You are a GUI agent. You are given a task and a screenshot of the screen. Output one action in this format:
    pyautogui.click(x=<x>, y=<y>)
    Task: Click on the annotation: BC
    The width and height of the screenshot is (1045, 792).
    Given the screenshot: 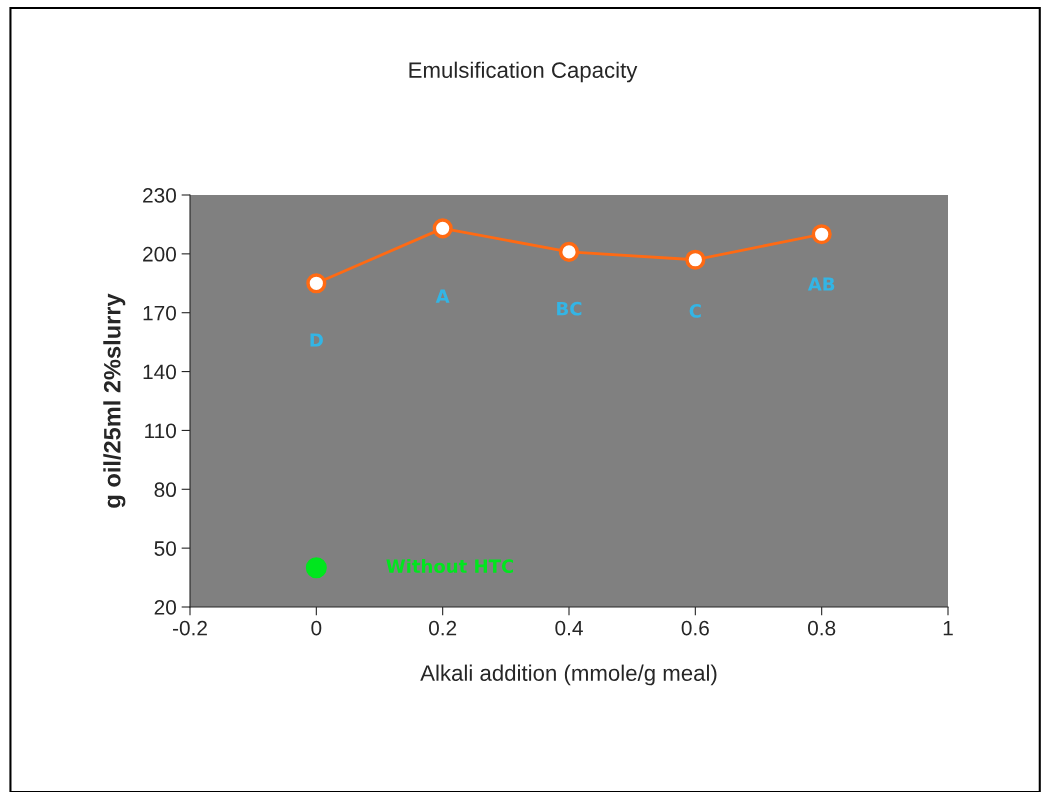 What is the action you would take?
    pyautogui.click(x=569, y=308)
    